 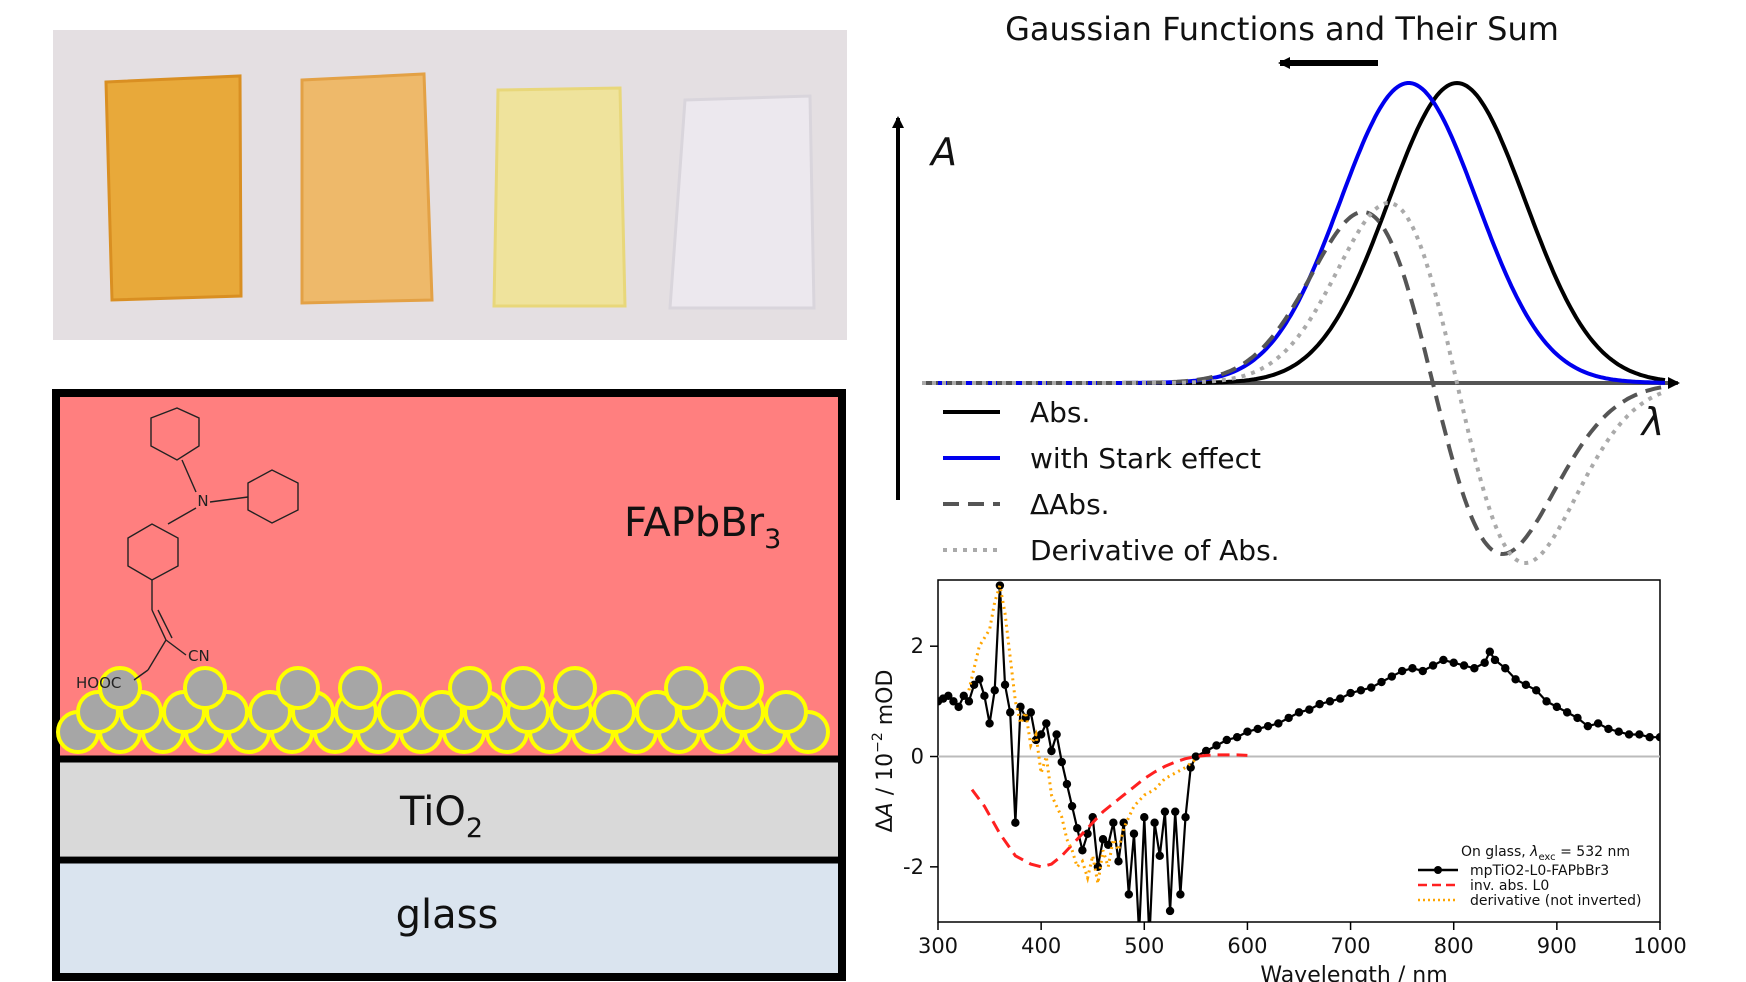 I want to click on x-tick-label: 600, so click(x=1247, y=946).